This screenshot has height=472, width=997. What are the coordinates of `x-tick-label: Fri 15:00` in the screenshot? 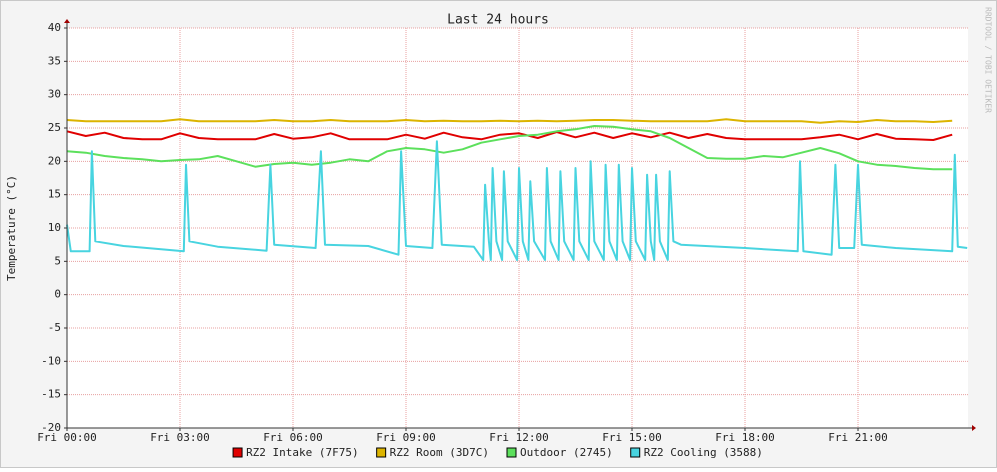 It's located at (632, 437).